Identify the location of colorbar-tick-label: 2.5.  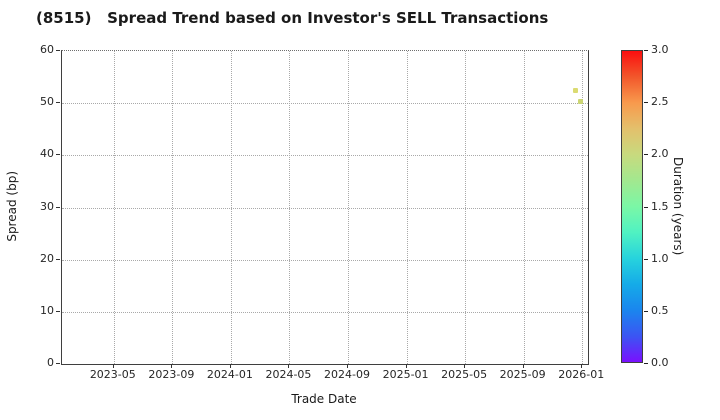
(660, 102).